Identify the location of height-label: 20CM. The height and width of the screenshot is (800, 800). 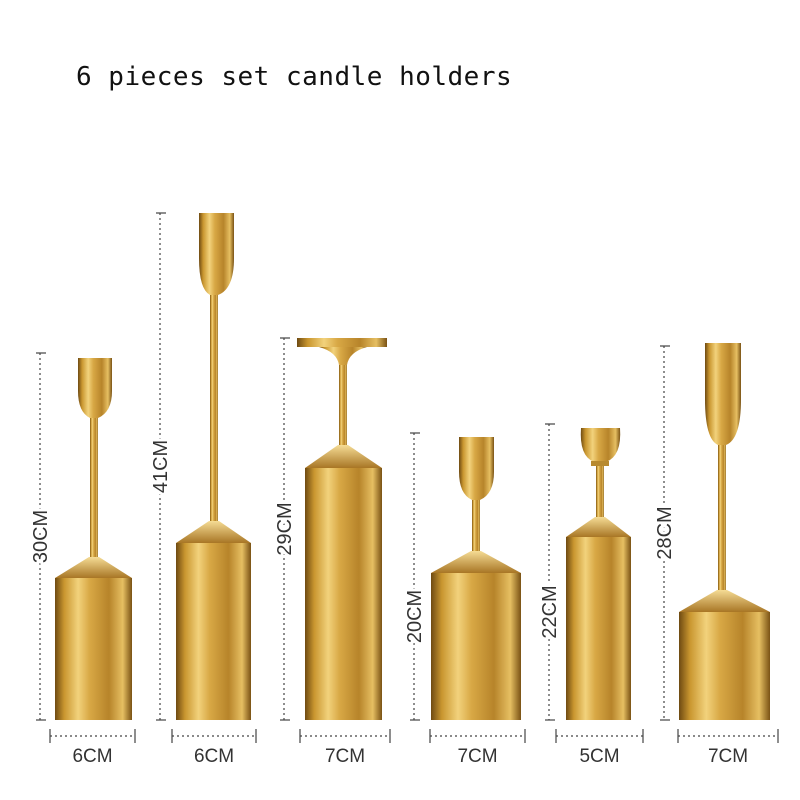
(415, 616).